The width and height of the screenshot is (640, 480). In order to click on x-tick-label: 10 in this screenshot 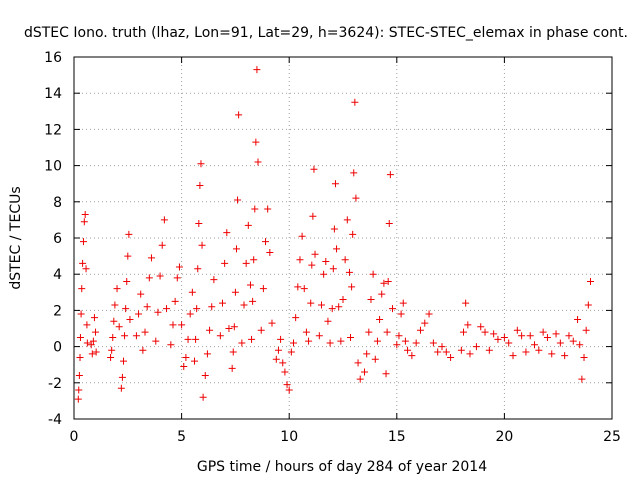, I will do `click(289, 437)`.